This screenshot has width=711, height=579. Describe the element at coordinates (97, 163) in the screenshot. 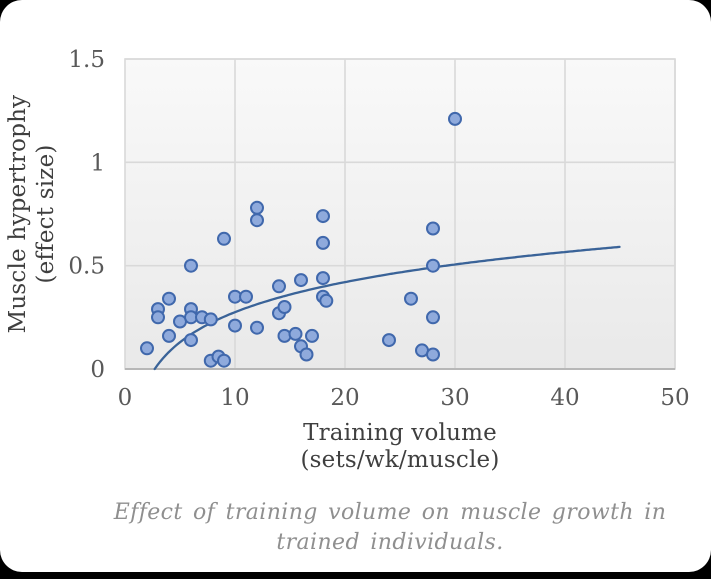

I see `y-tick-label: 1` at that location.